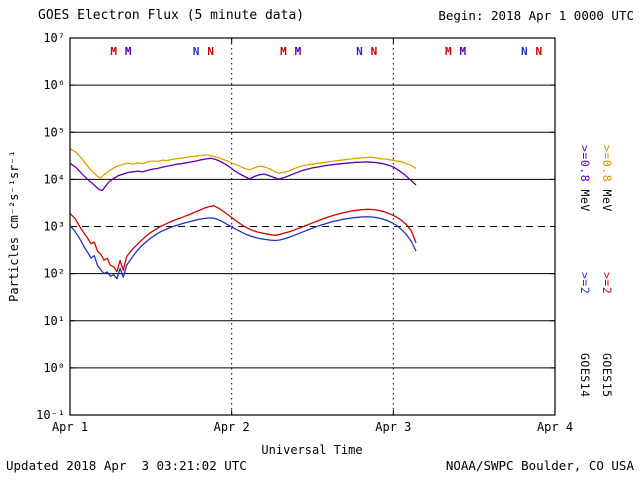  What do you see at coordinates (312, 450) in the screenshot?
I see `x-axis-label: Universal Time` at bounding box center [312, 450].